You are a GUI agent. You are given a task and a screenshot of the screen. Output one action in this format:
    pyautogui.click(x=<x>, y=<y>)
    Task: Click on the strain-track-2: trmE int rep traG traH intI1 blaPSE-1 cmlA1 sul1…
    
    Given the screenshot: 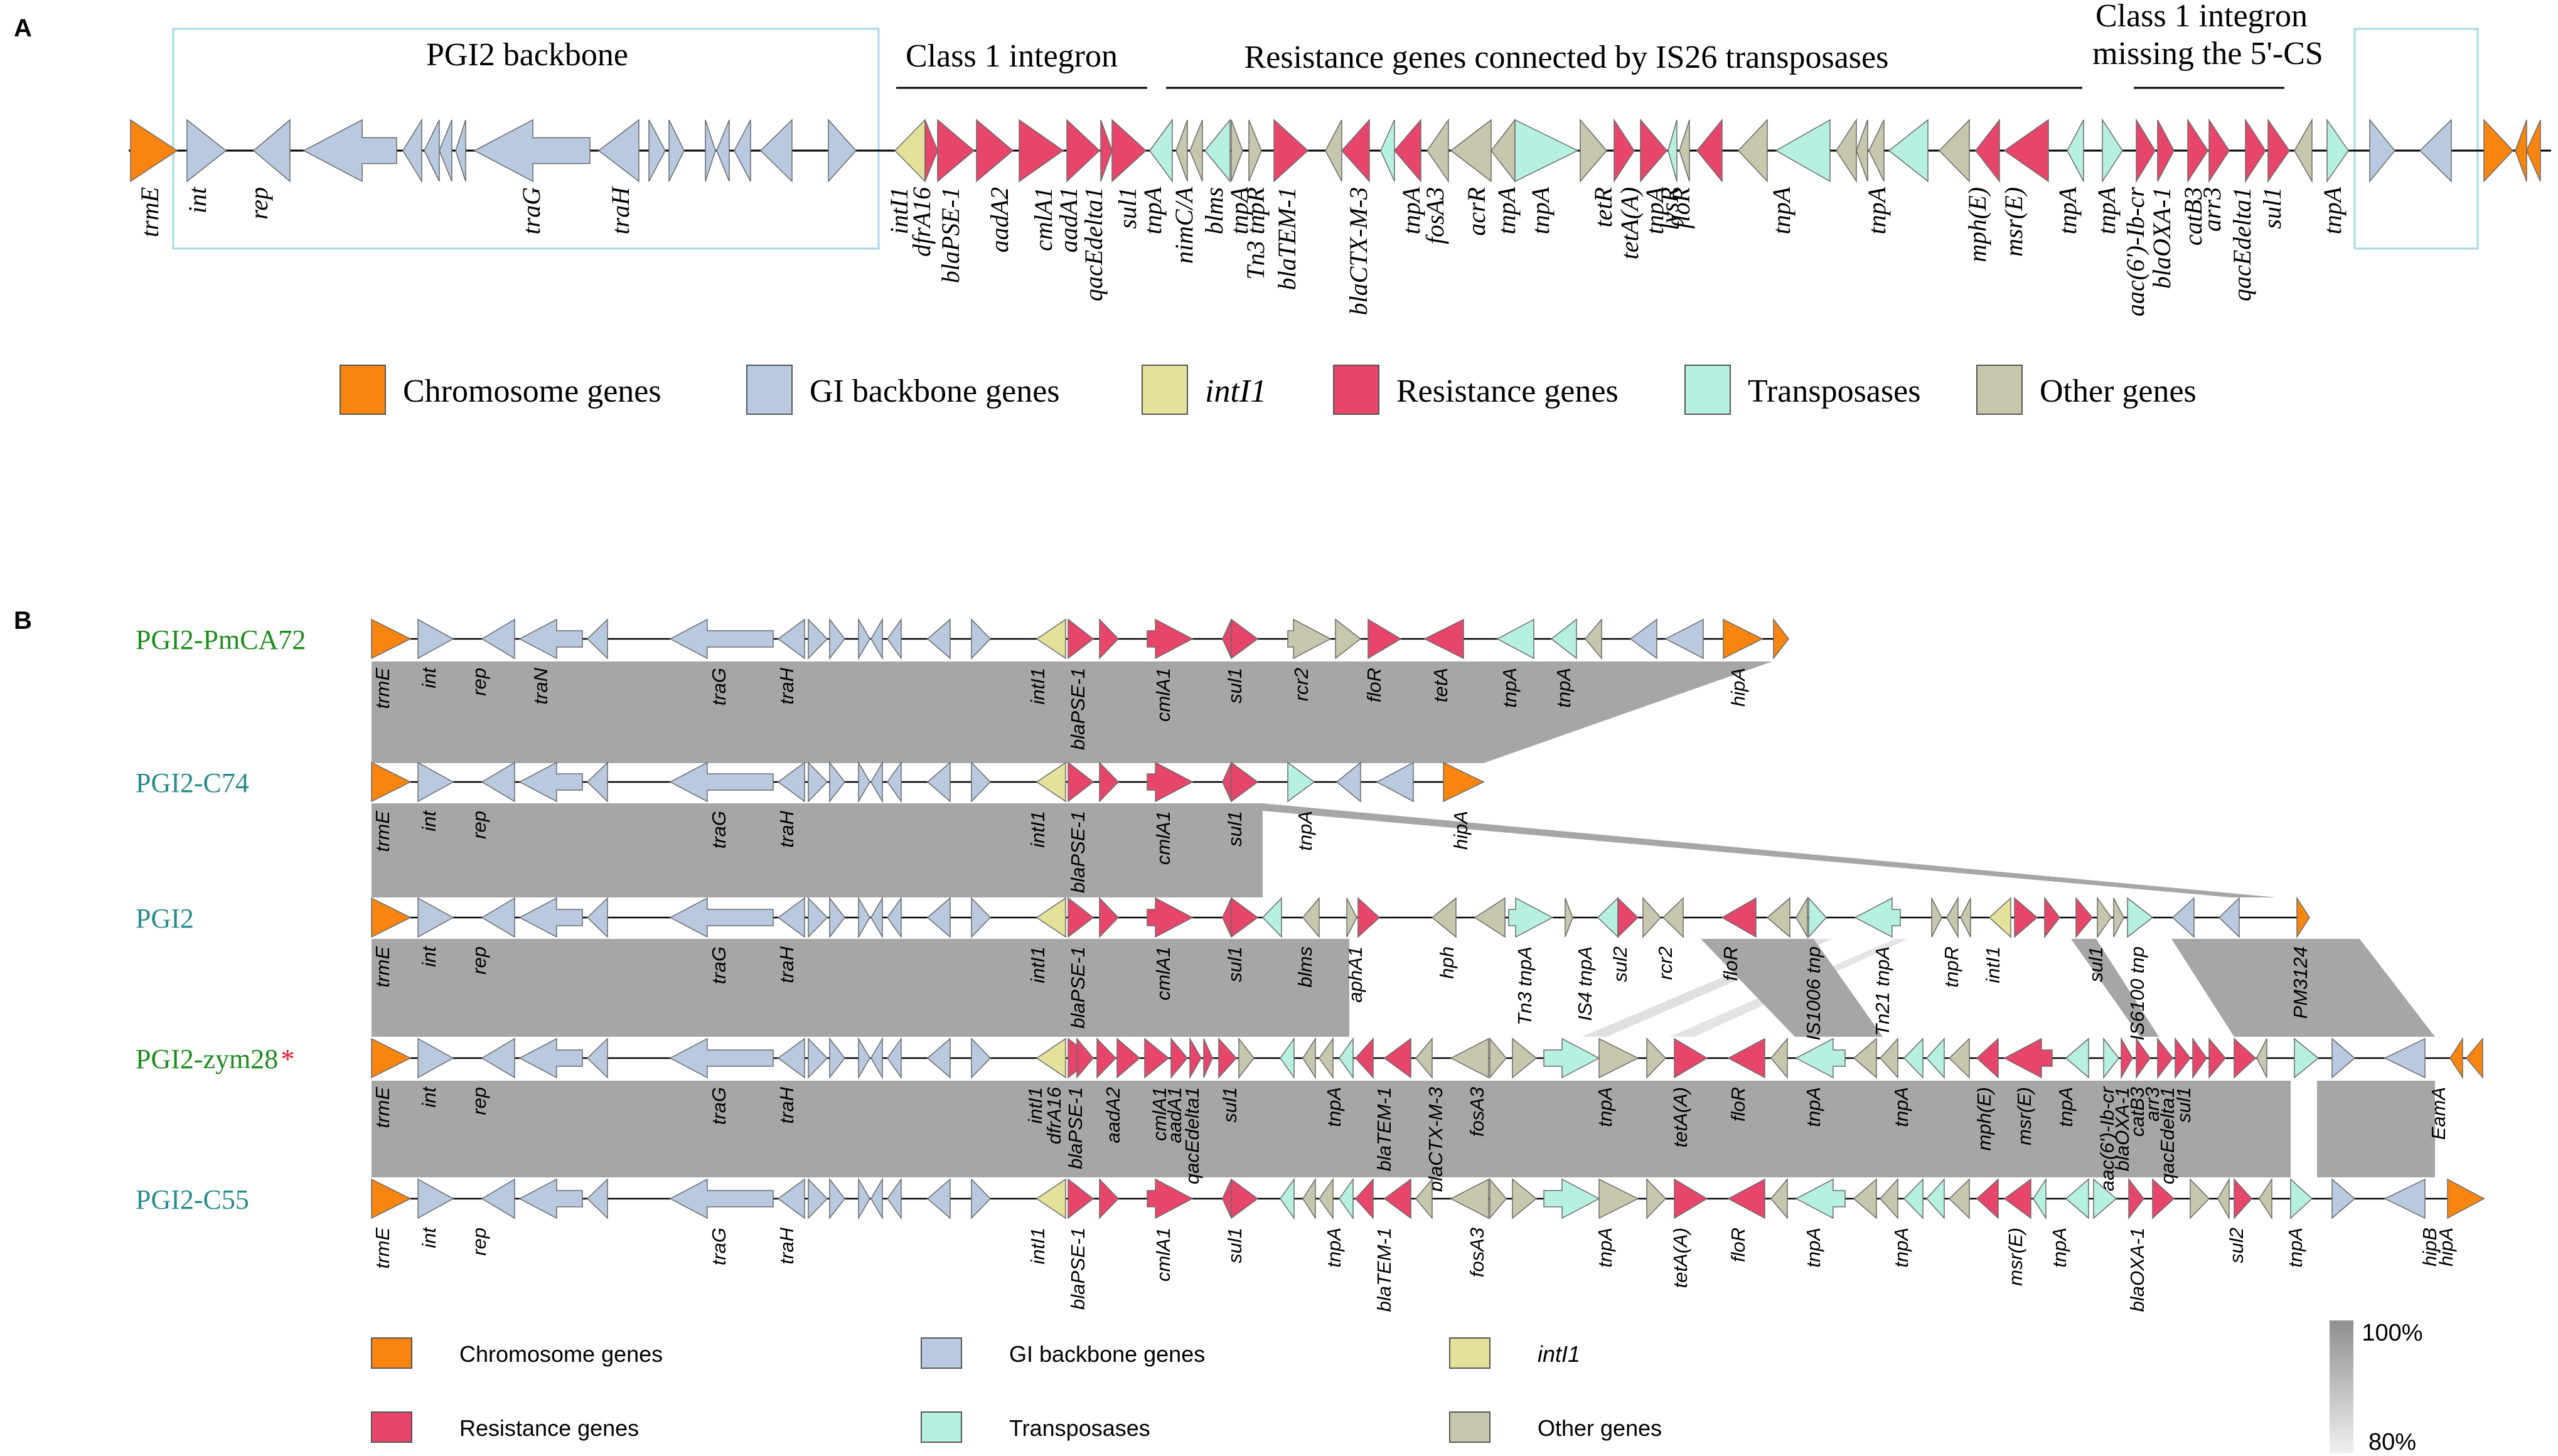 What is the action you would take?
    pyautogui.click(x=928, y=827)
    